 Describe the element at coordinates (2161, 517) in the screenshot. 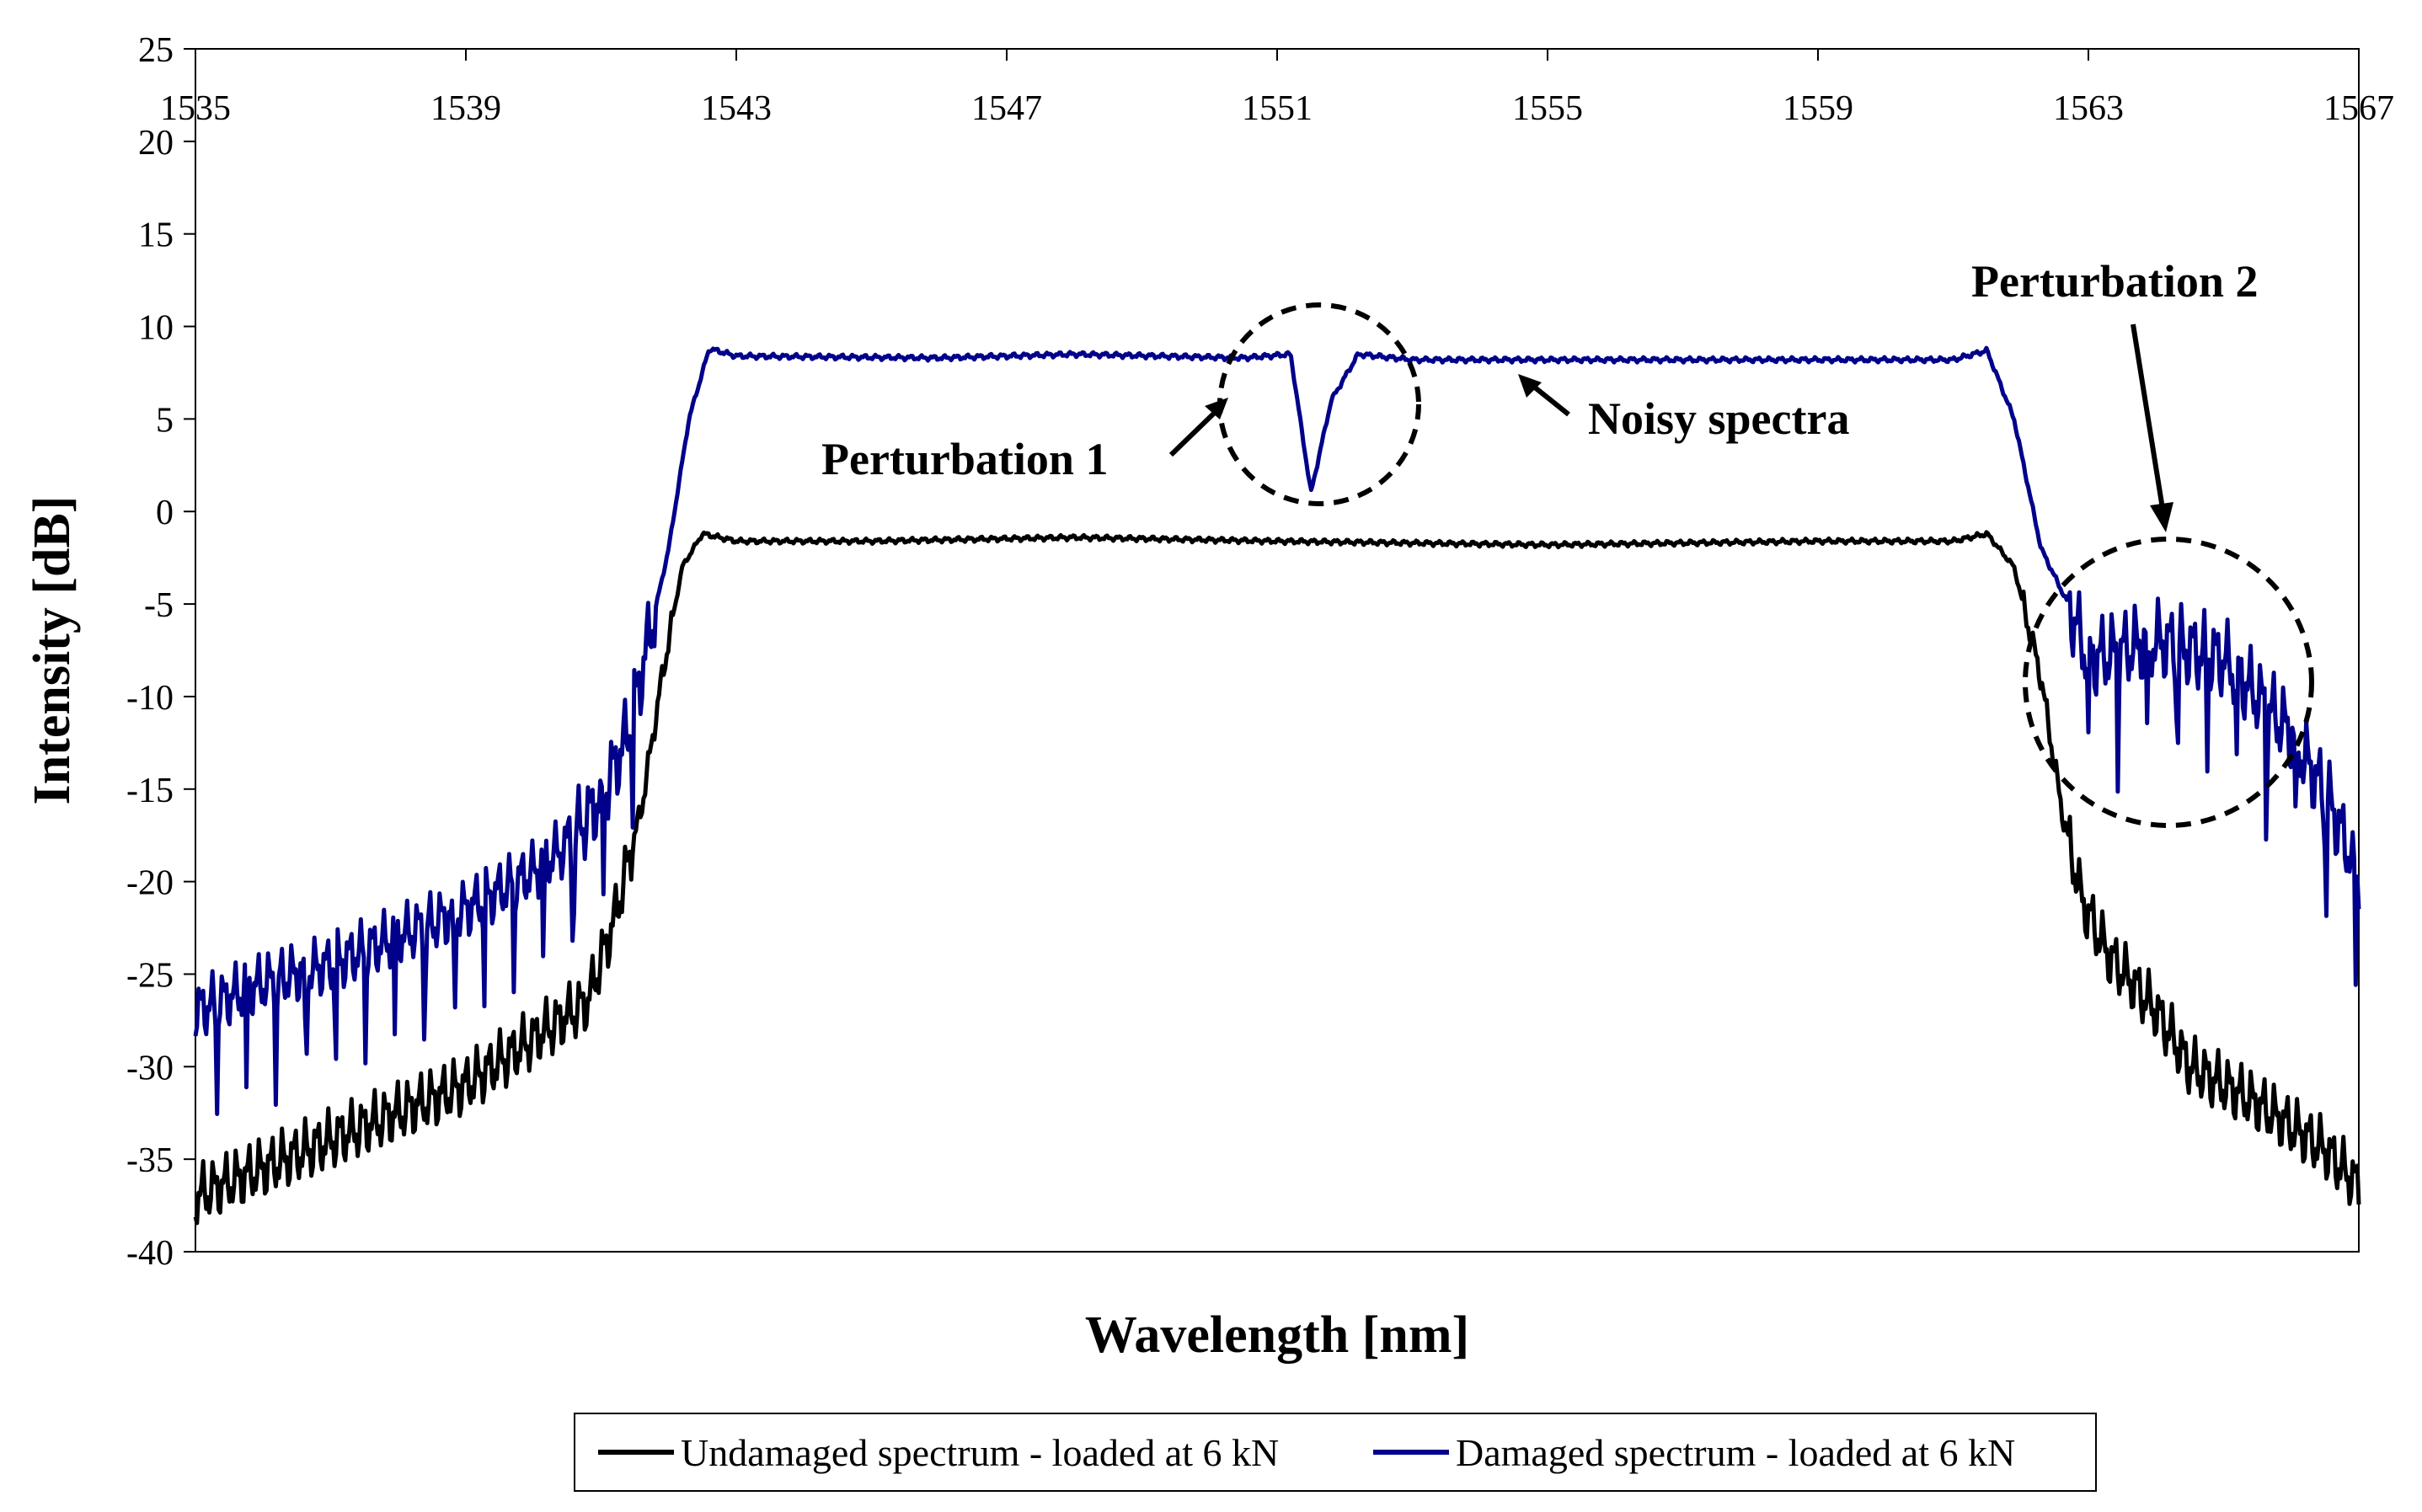

I see `perturbation-2-arrowhead` at that location.